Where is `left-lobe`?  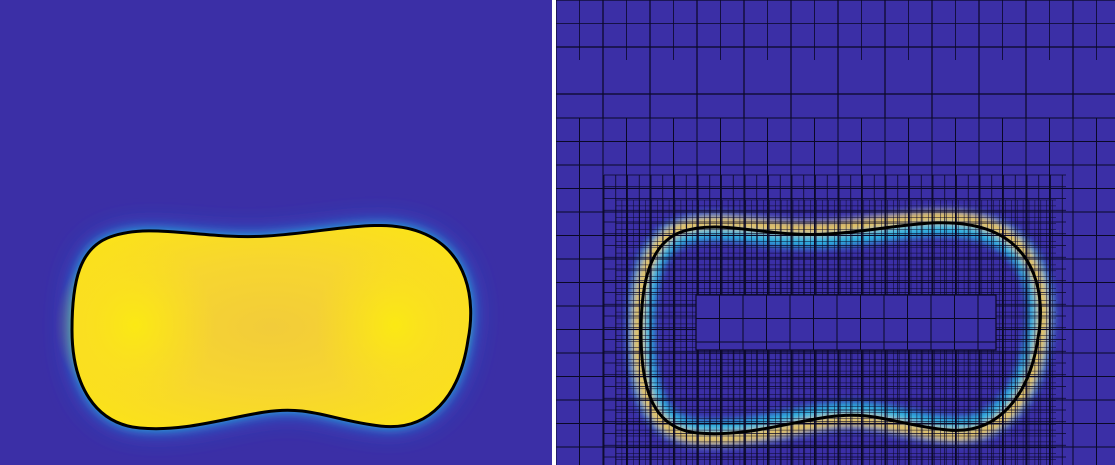
left-lobe is located at coordinates (135, 325).